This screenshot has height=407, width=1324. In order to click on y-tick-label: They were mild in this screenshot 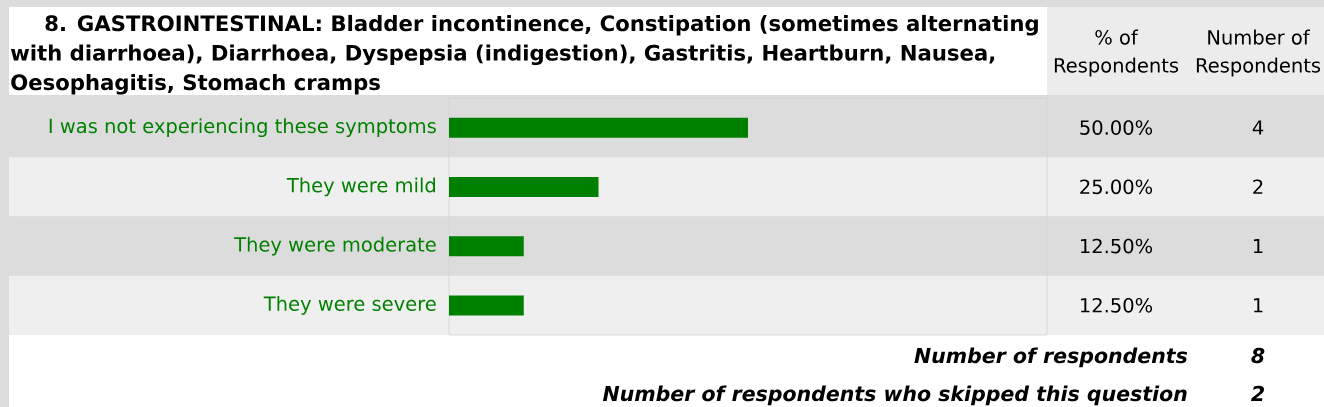, I will do `click(361, 187)`.